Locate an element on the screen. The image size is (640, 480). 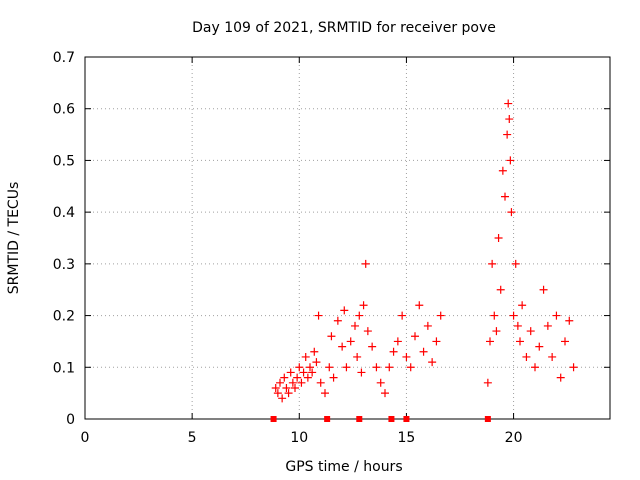
y-tick-label: 0 is located at coordinates (70, 420).